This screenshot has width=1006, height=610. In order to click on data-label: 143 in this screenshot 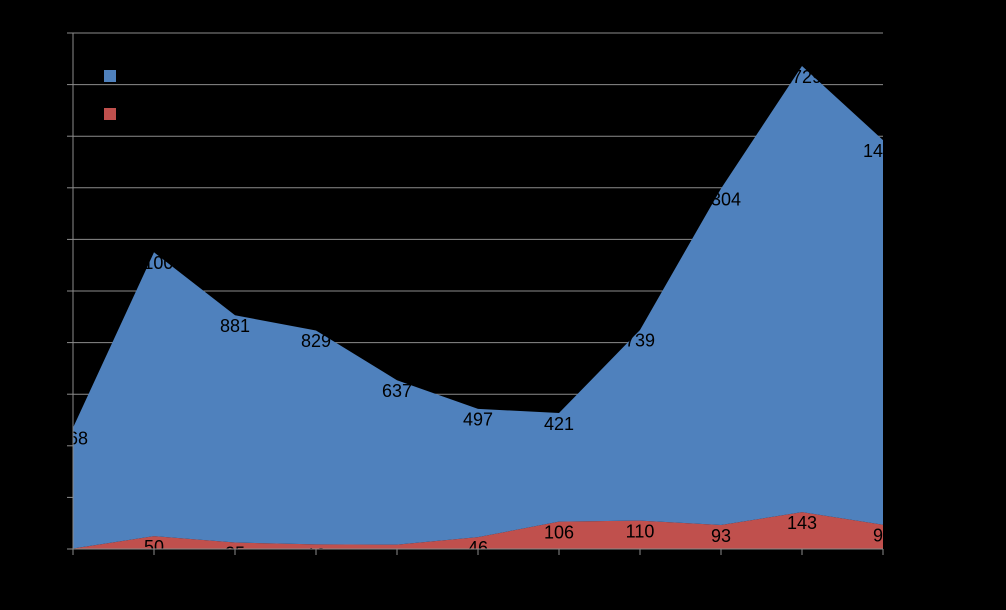, I will do `click(802, 523)`.